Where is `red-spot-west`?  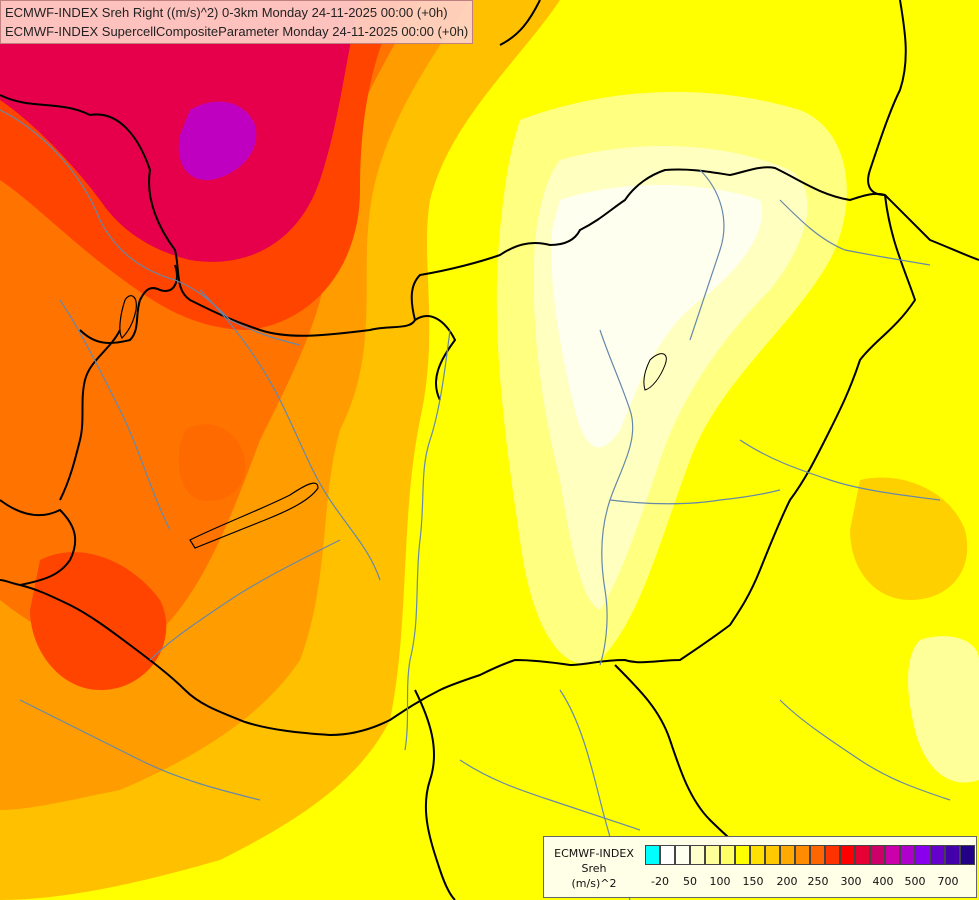
red-spot-west is located at coordinates (212, 462).